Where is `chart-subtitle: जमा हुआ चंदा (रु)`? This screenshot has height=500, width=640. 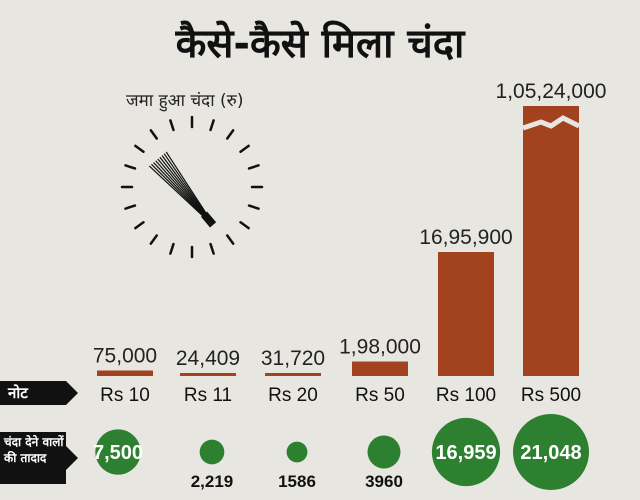
chart-subtitle: जमा हुआ चंदा (रु) is located at coordinates (185, 101).